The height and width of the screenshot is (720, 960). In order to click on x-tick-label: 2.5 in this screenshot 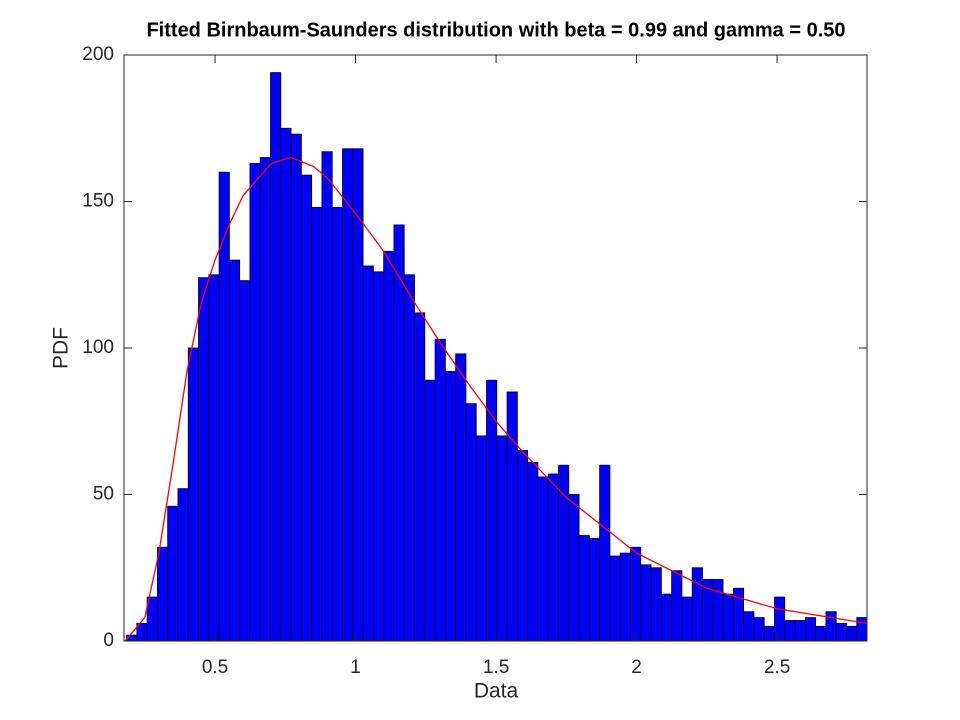, I will do `click(777, 667)`.